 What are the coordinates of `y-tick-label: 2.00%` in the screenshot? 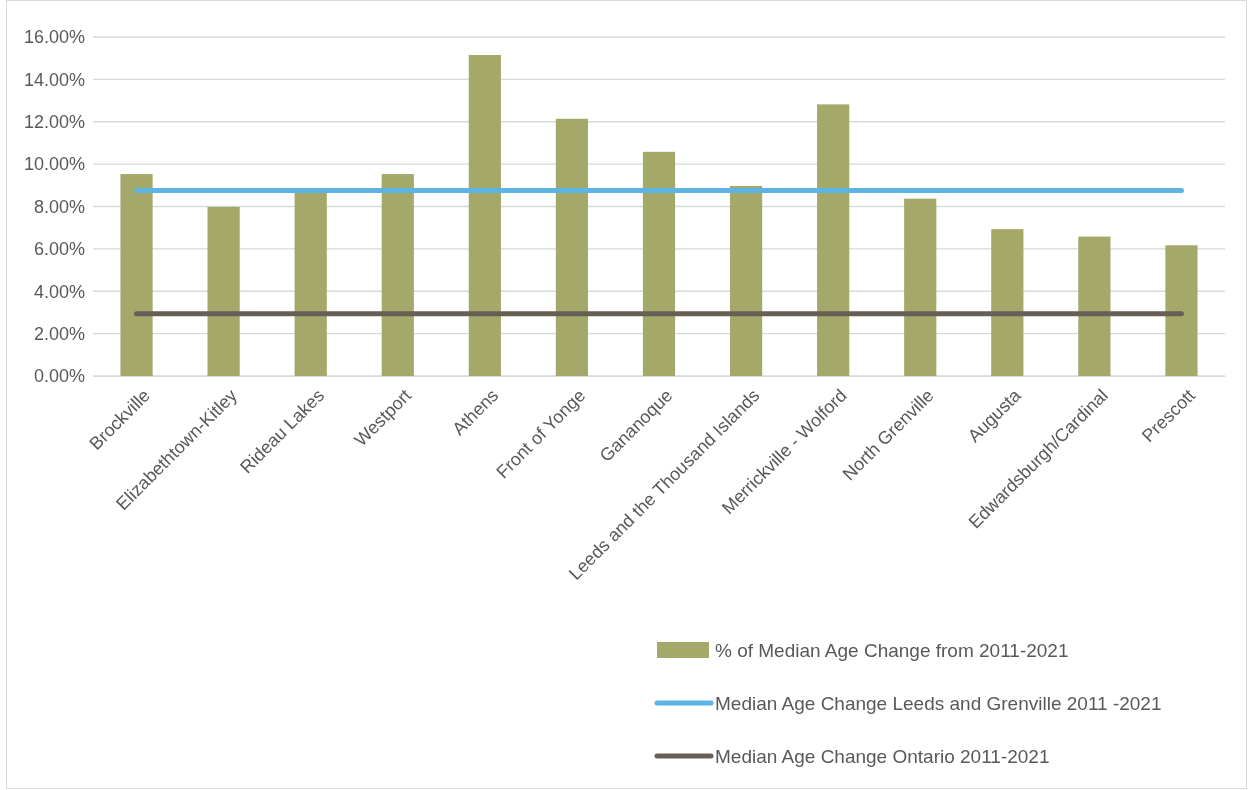 It's located at (59, 333).